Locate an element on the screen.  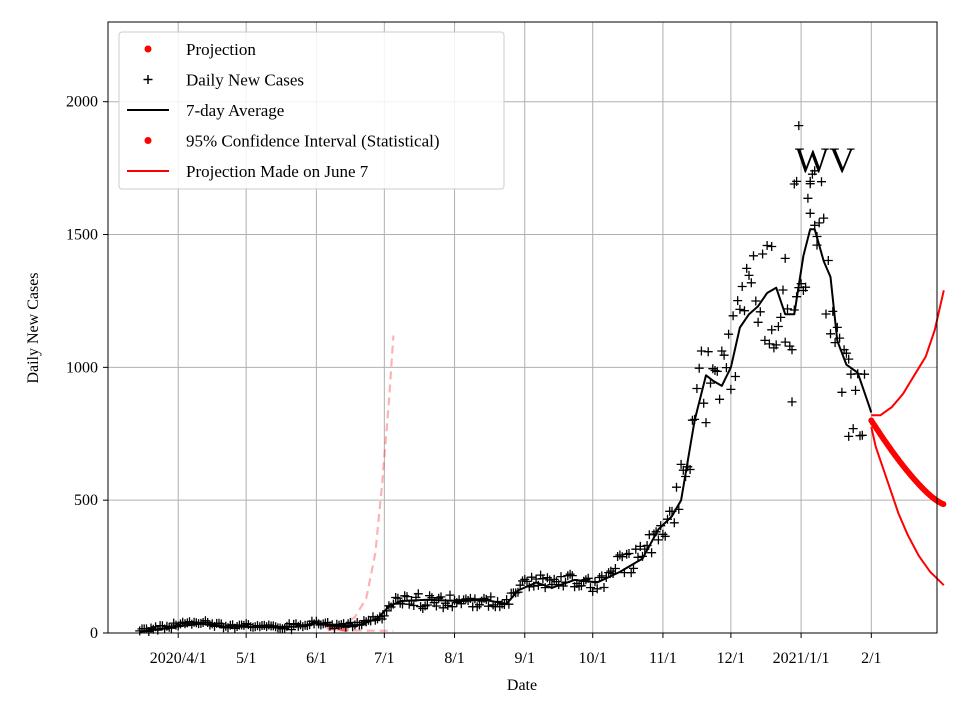
legend-item: Projection Made on June 7 is located at coordinates (248, 171).